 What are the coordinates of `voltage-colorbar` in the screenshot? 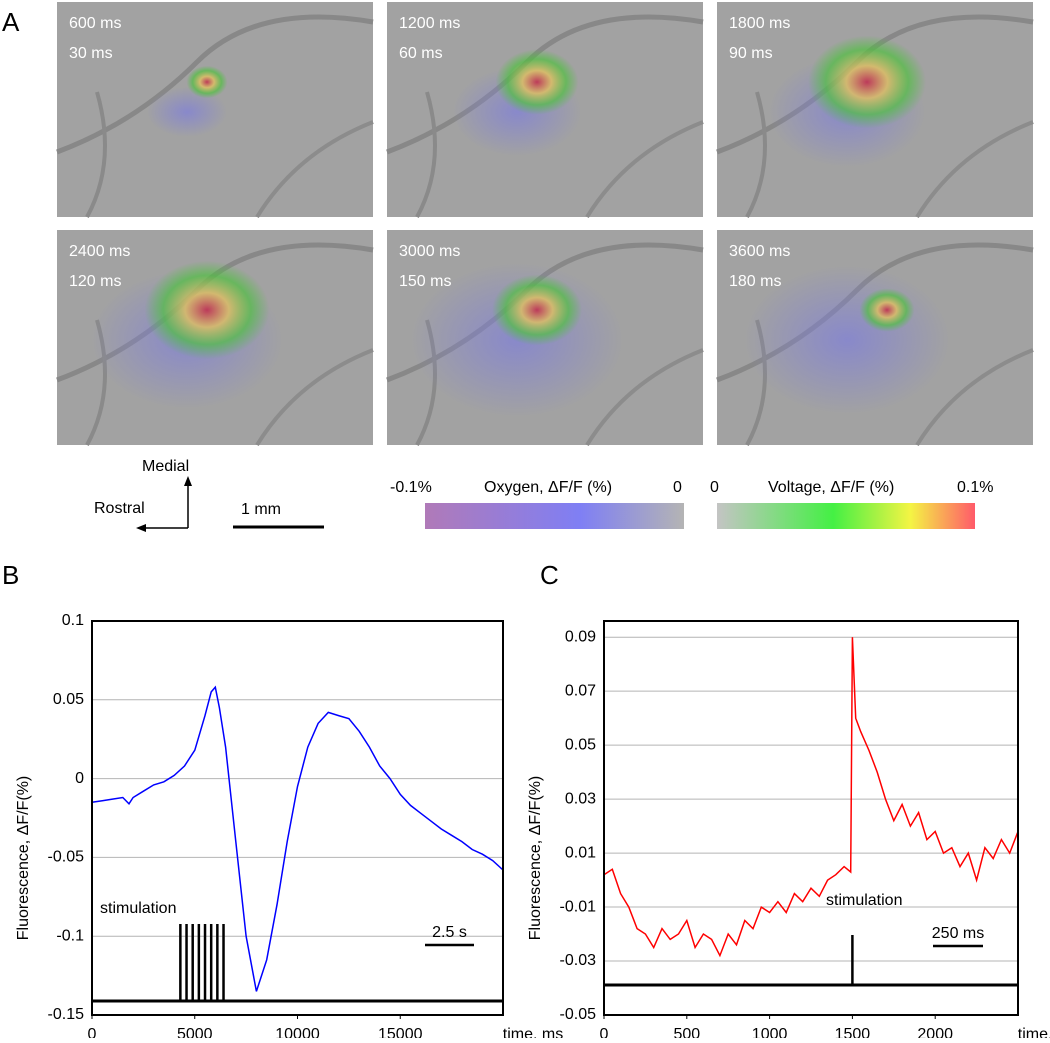 It's located at (846, 516).